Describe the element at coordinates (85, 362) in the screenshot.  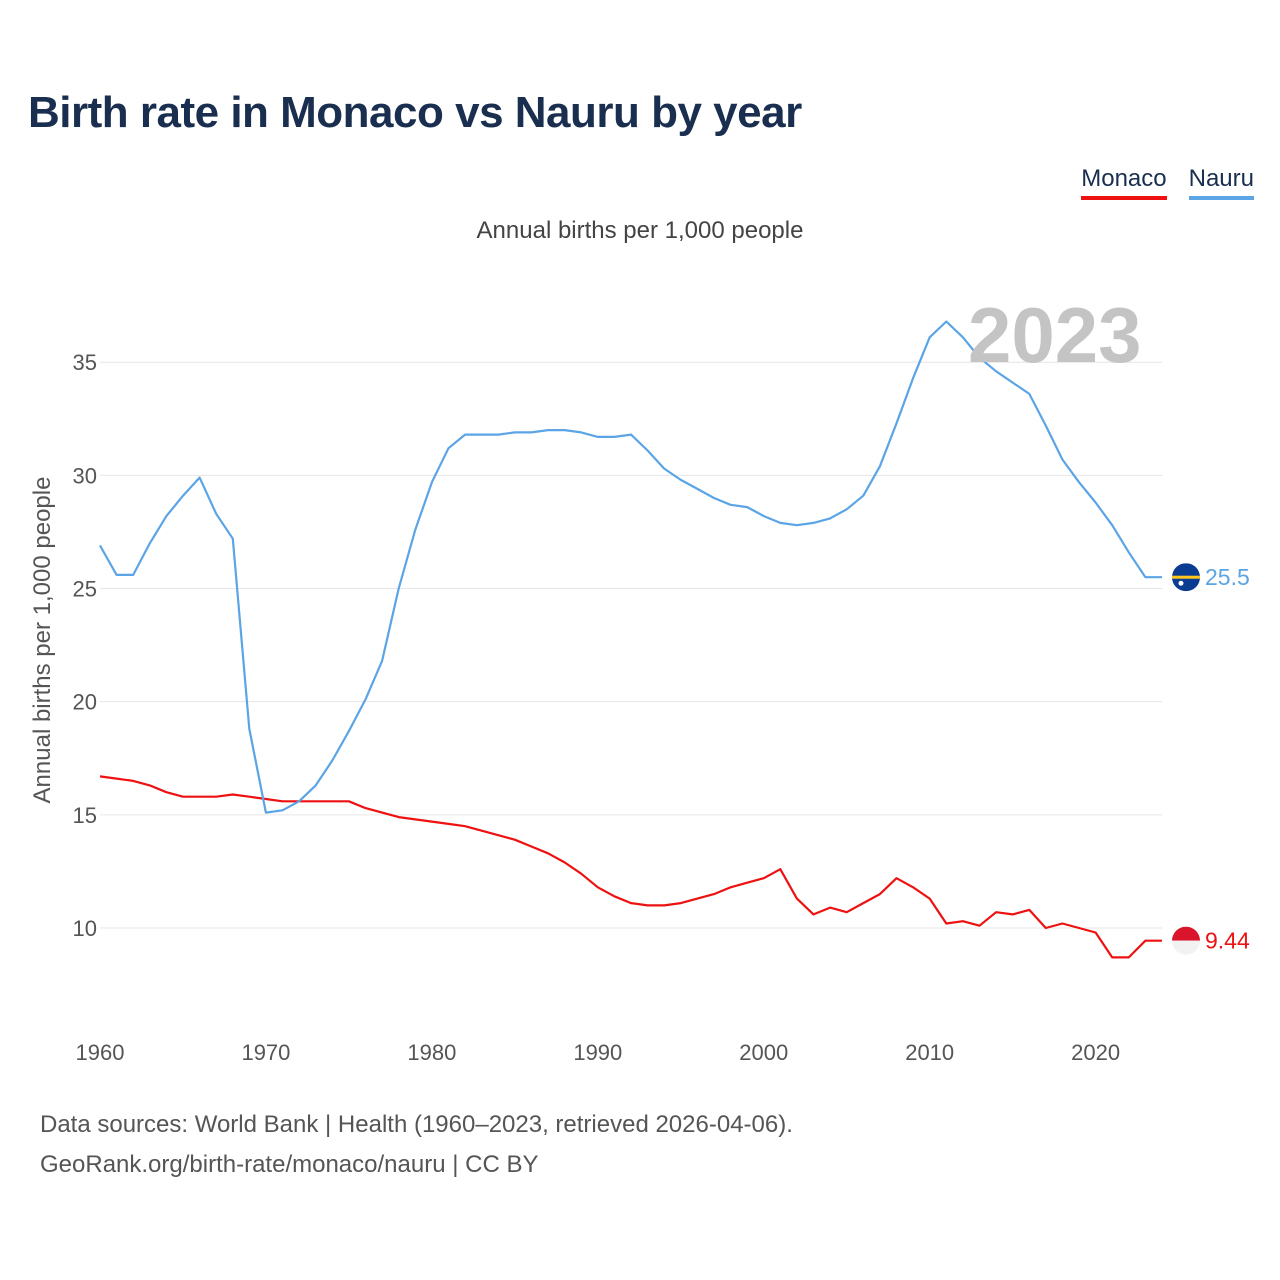
I see `y-tick-label: 35` at that location.